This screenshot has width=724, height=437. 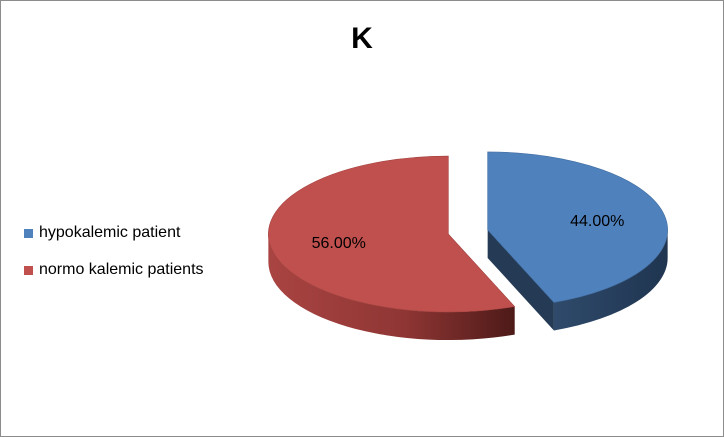 I want to click on data-label-normokalemic: 56.00%, so click(x=339, y=243).